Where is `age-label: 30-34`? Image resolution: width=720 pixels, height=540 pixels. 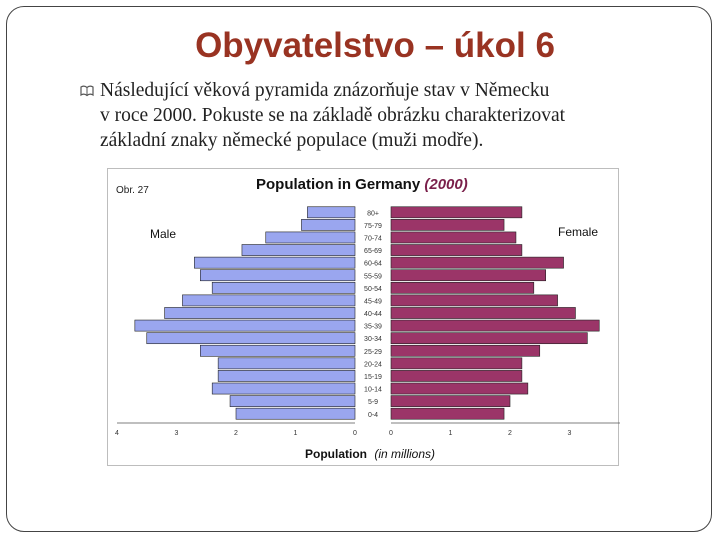
age-label: 30-34 is located at coordinates (373, 339).